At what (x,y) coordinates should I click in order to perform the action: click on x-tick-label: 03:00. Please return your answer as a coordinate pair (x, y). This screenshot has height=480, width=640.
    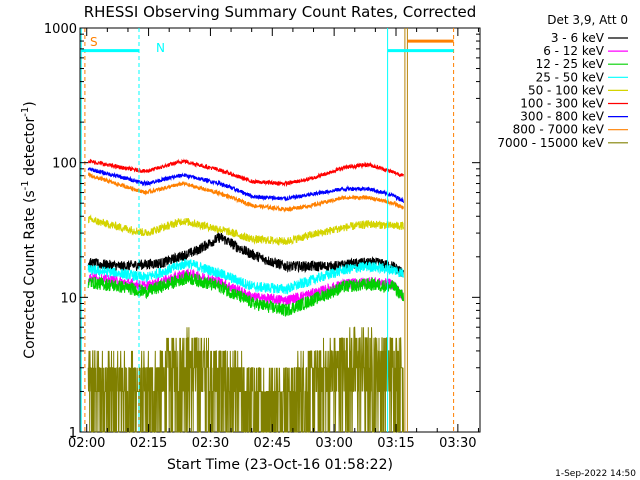
    Looking at the image, I should click on (333, 443).